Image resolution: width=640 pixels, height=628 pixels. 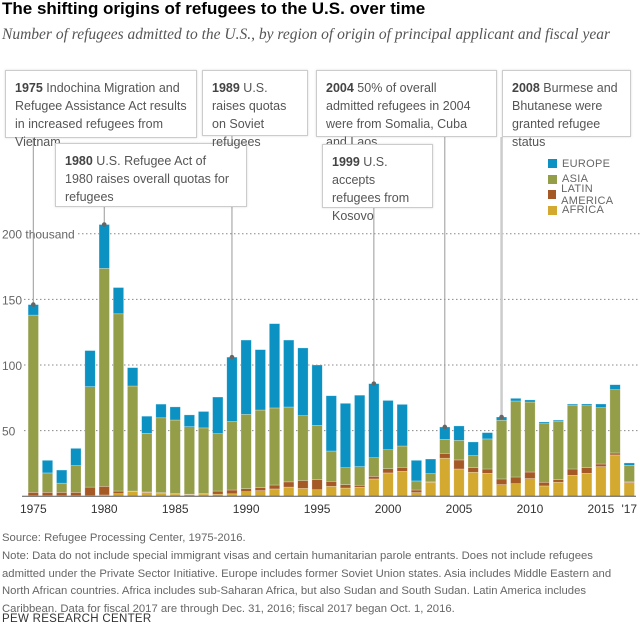 I want to click on annotation-text: U.S. accepts refugees from Kosovo, so click(x=371, y=189).